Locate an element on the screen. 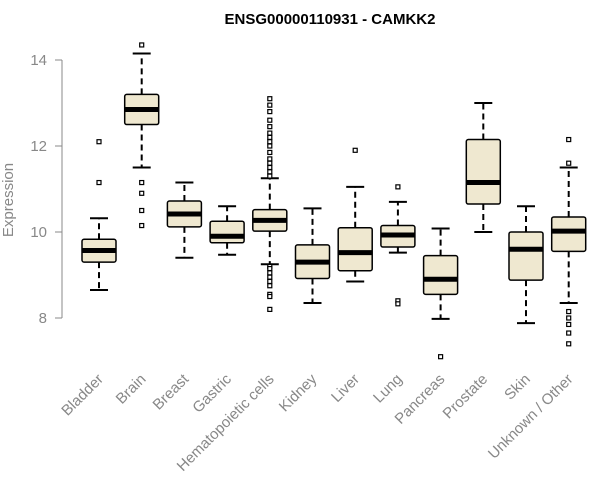  y-tick-label: 14 is located at coordinates (38, 60).